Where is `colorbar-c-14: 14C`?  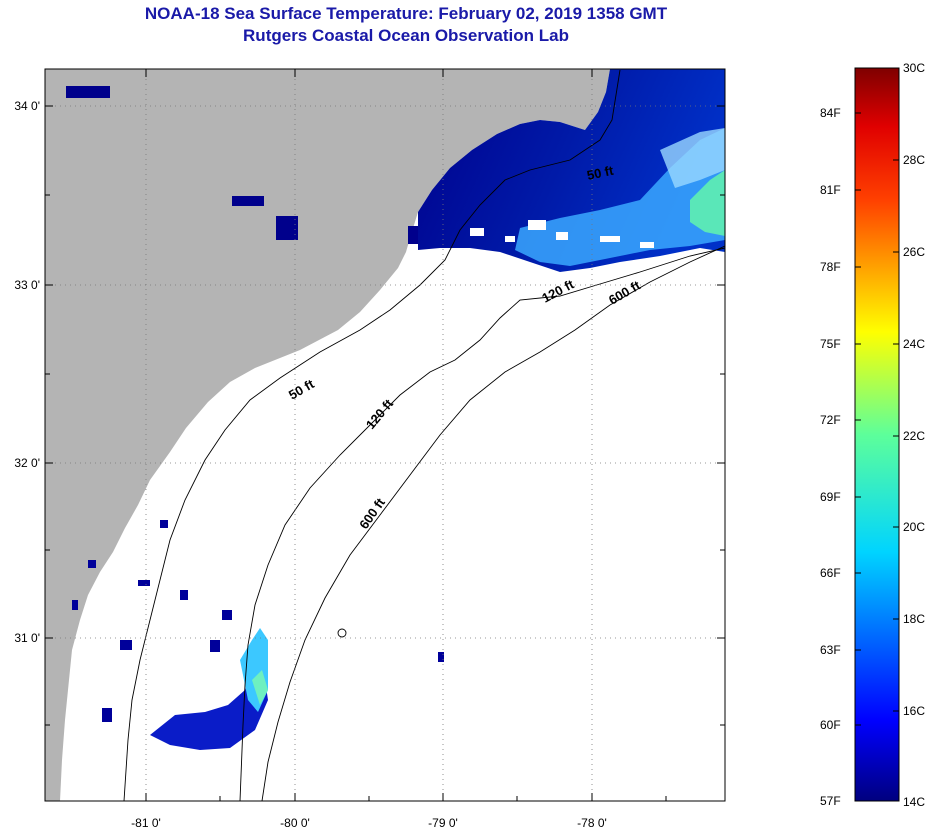 colorbar-c-14: 14C is located at coordinates (914, 802).